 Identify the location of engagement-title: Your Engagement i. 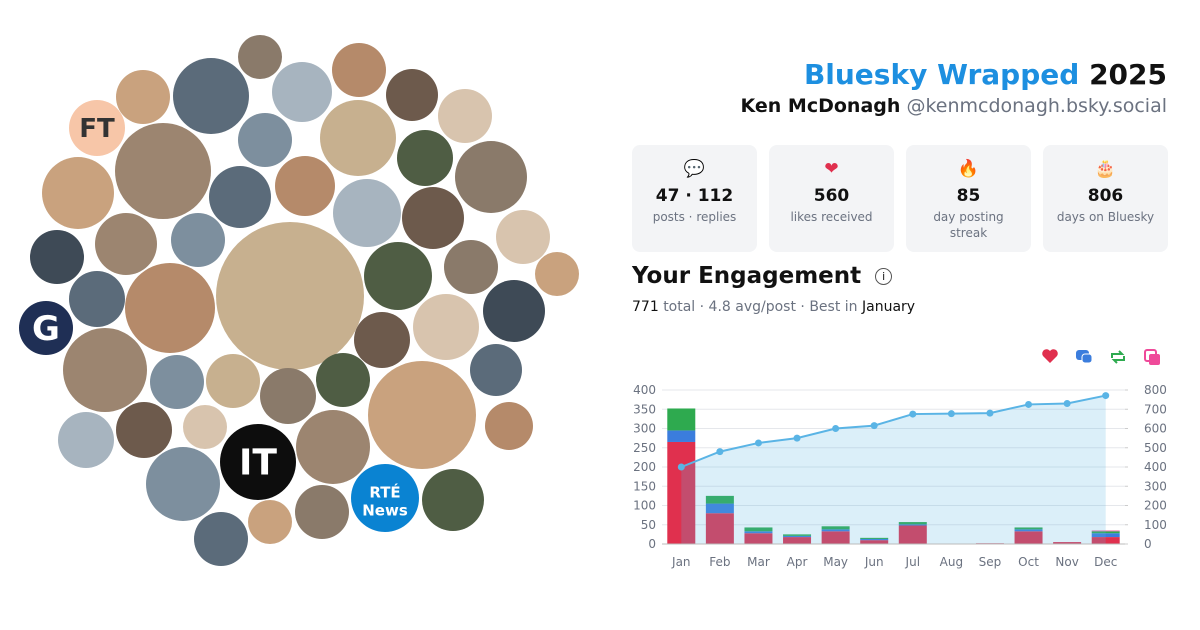
(762, 276).